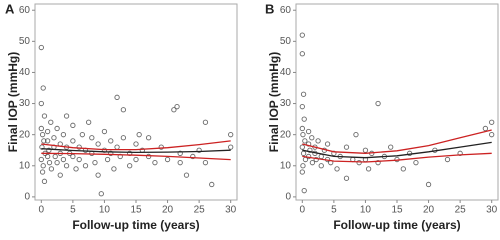  Describe the element at coordinates (27, 197) in the screenshot. I see `y-tick-label: 0` at that location.